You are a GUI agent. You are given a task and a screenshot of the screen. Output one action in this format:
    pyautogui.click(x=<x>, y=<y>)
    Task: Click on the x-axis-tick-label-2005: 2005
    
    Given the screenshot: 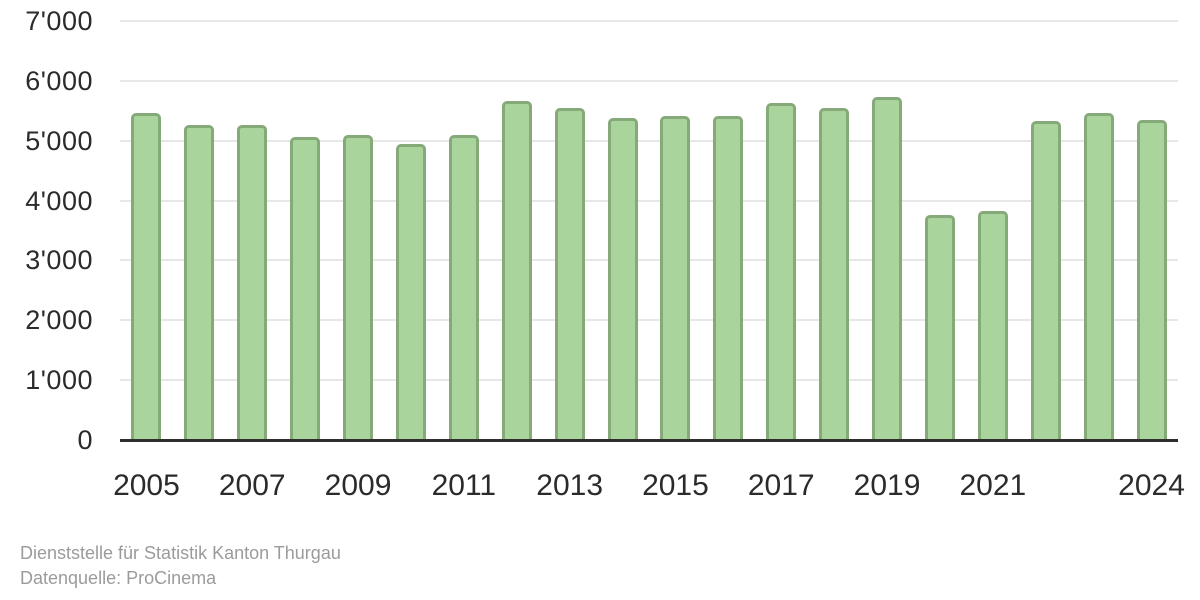 What is the action you would take?
    pyautogui.click(x=146, y=485)
    